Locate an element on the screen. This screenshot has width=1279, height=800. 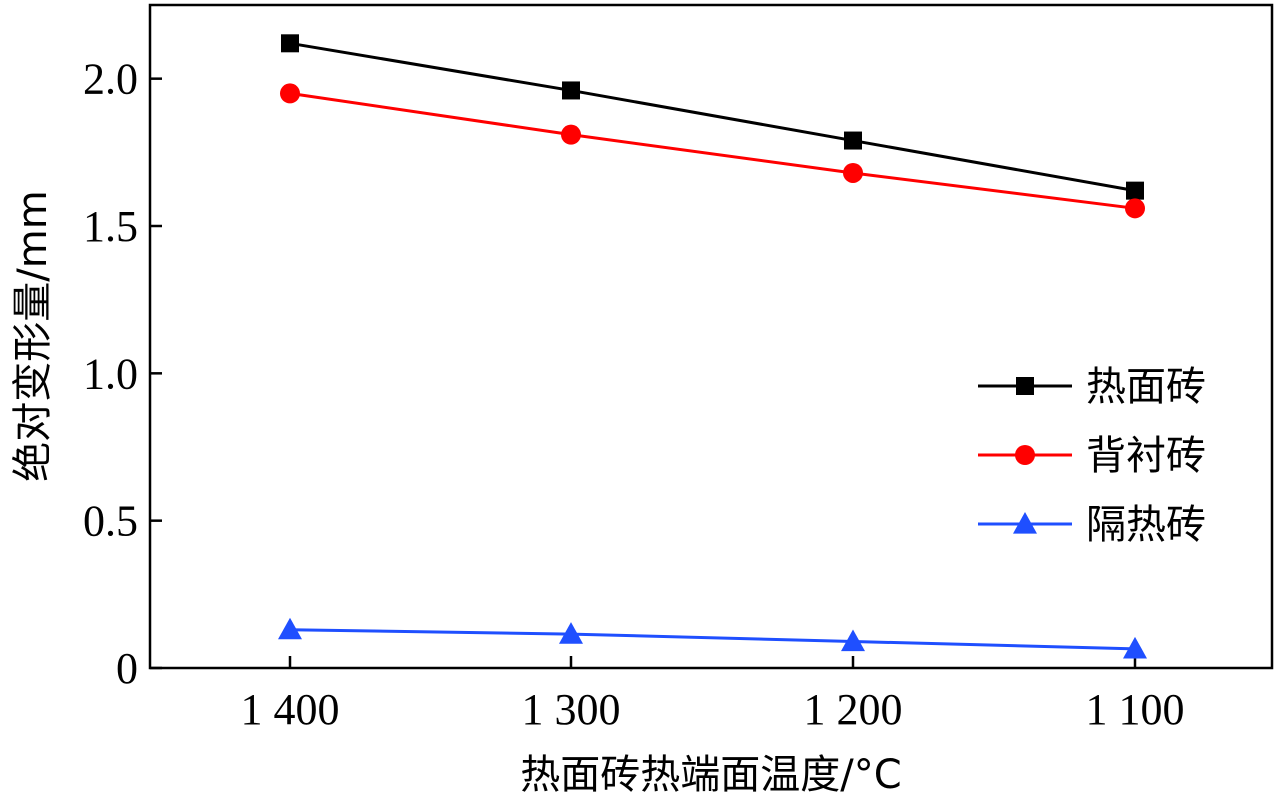
y-tick-label: 1.0 is located at coordinates (110, 373).